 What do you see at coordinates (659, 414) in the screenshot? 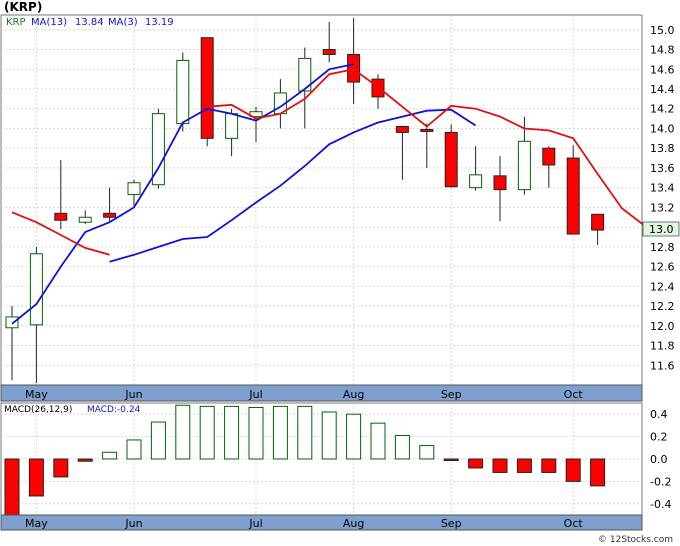
I see `macd-y-tick-label: 0.4` at bounding box center [659, 414].